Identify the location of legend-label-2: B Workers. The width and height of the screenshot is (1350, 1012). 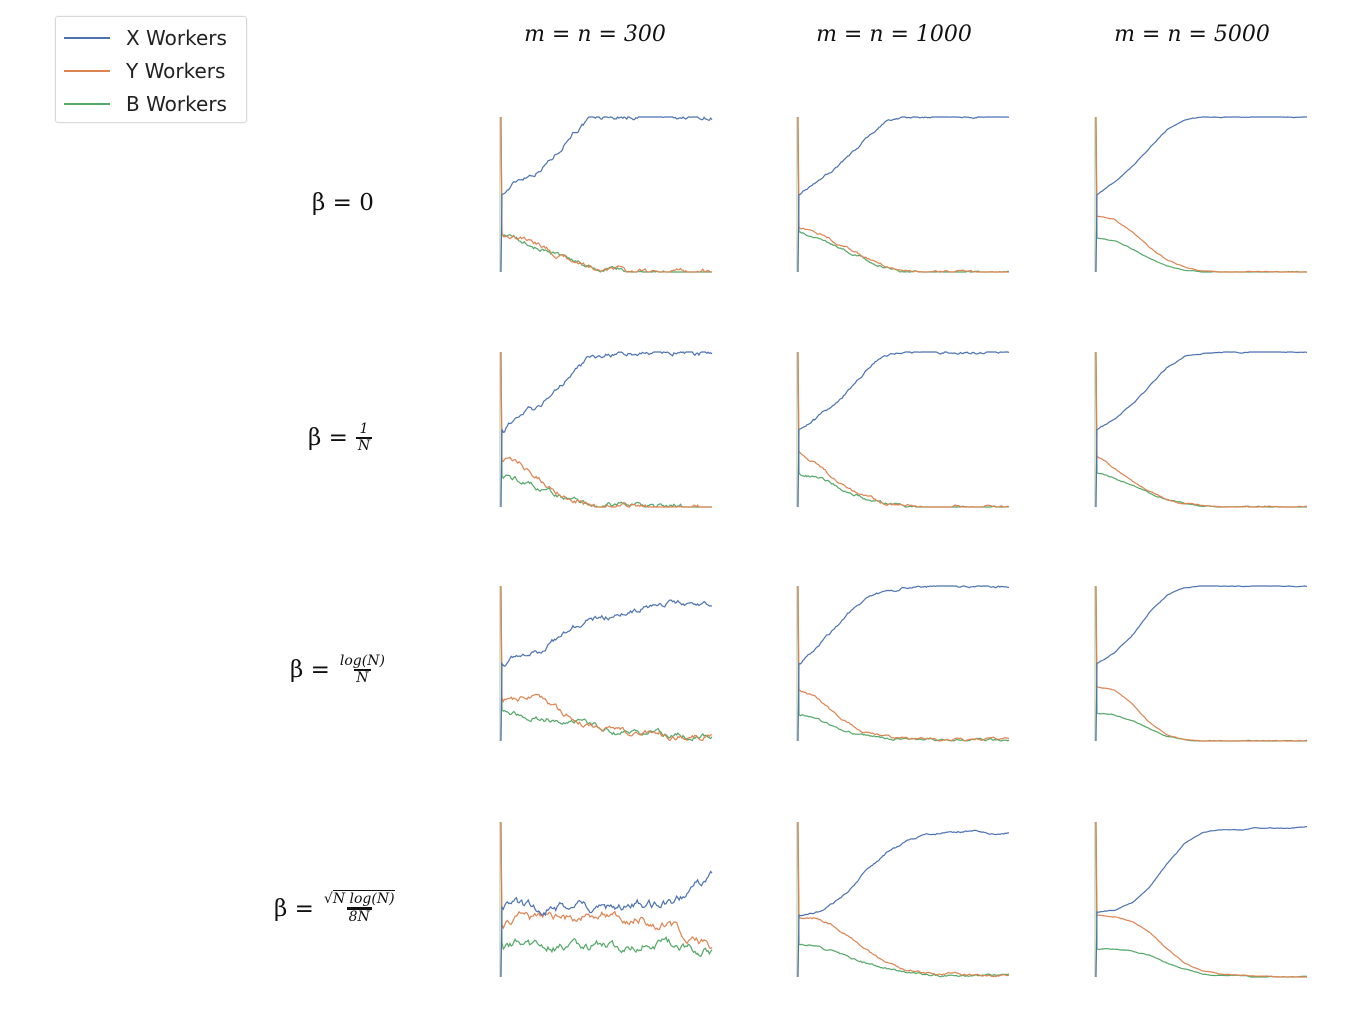
(176, 104).